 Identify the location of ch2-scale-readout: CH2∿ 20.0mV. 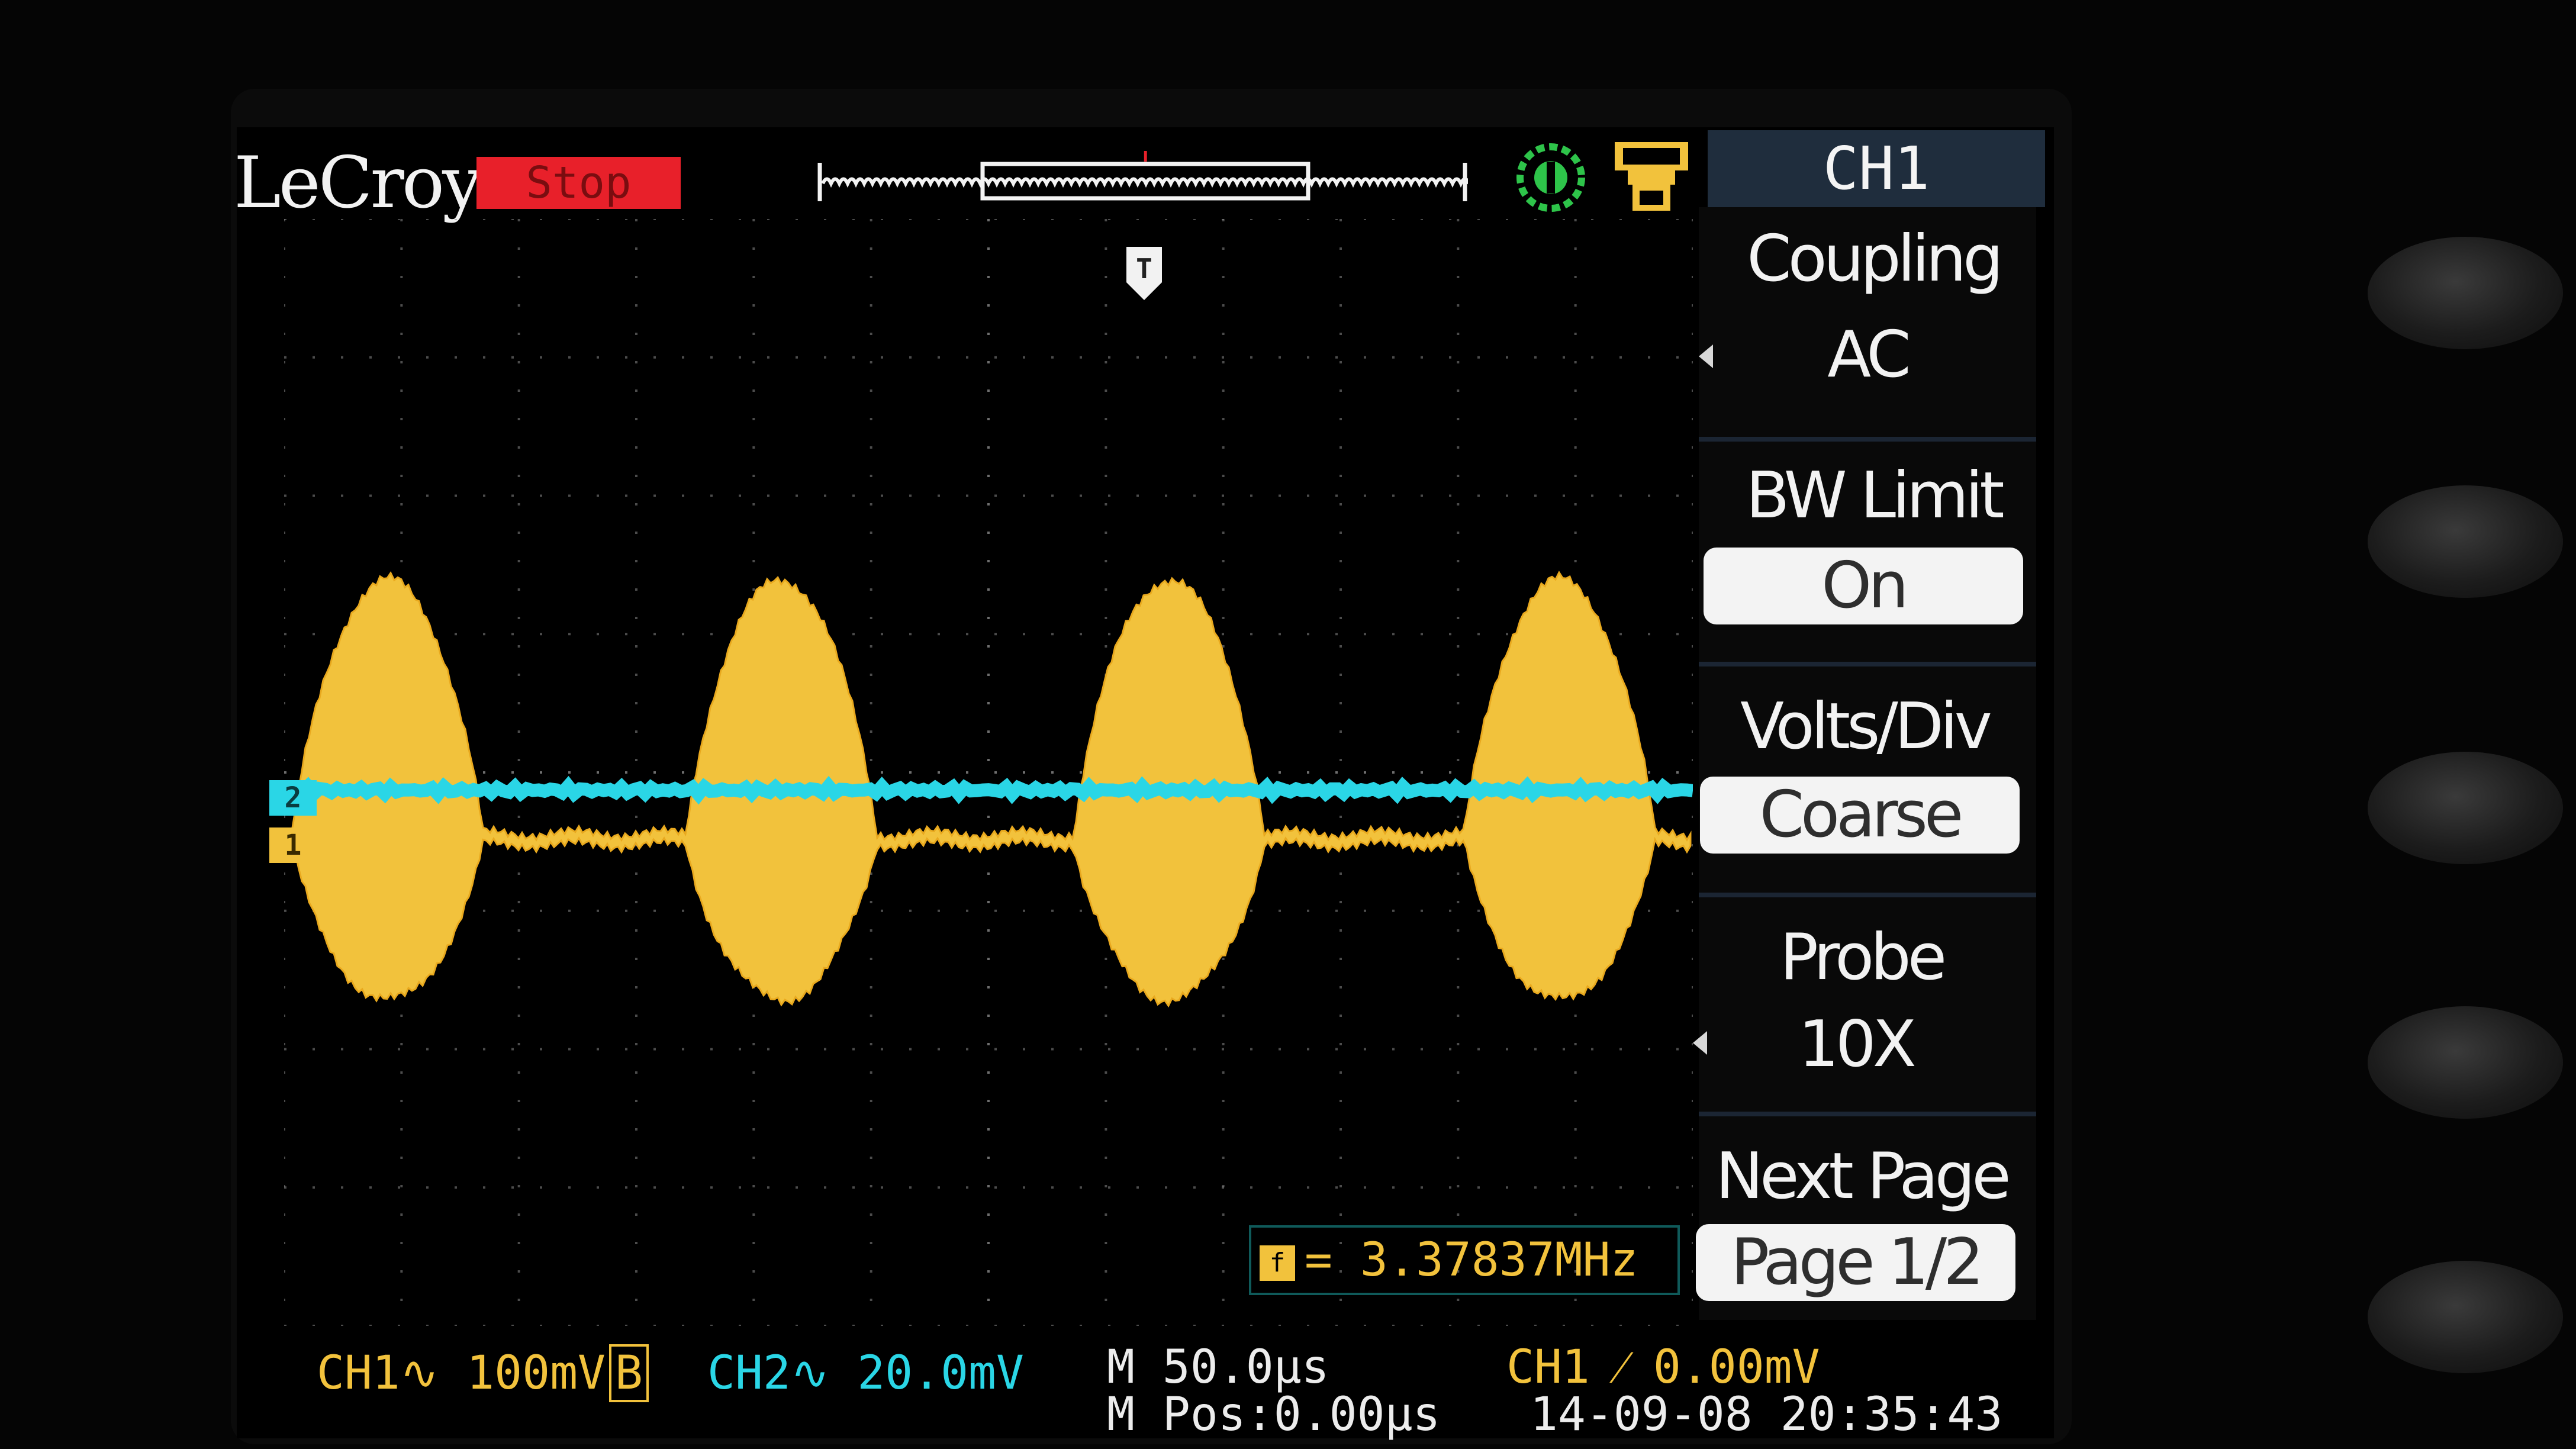
(865, 1374).